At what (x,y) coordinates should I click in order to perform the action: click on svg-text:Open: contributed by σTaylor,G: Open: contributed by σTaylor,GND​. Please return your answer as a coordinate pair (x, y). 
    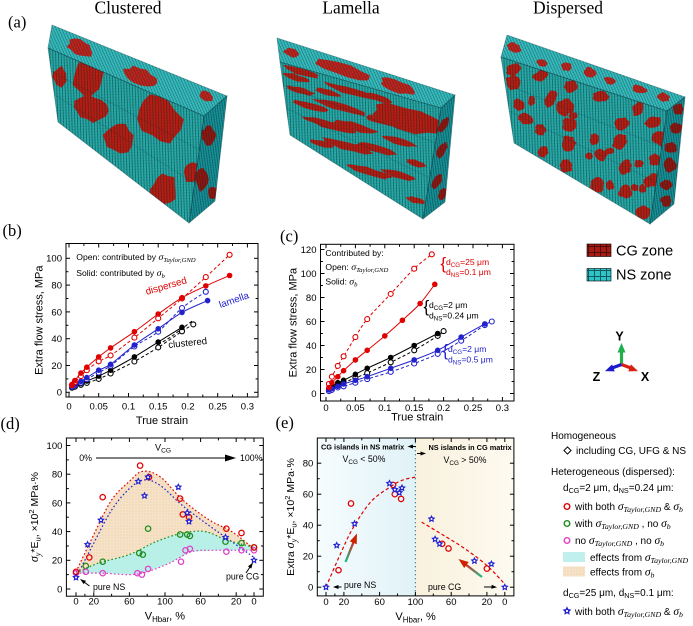
    Looking at the image, I should click on (135, 258).